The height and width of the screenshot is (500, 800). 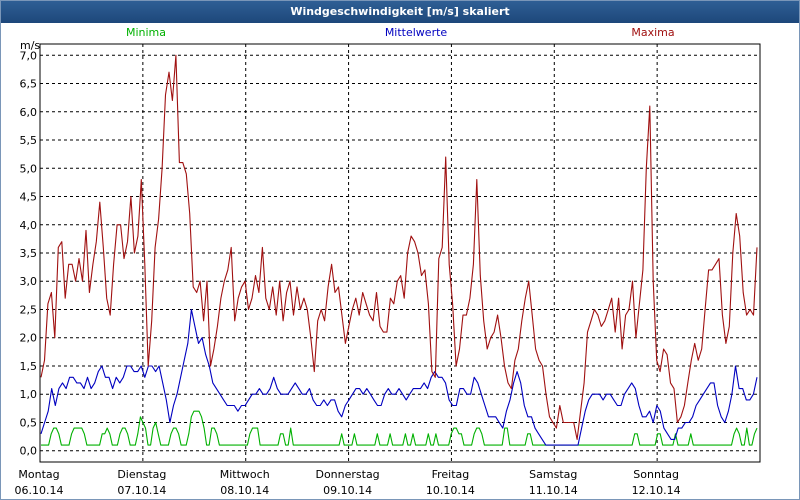 I want to click on y-tick-label: 4,5, so click(x=29, y=197).